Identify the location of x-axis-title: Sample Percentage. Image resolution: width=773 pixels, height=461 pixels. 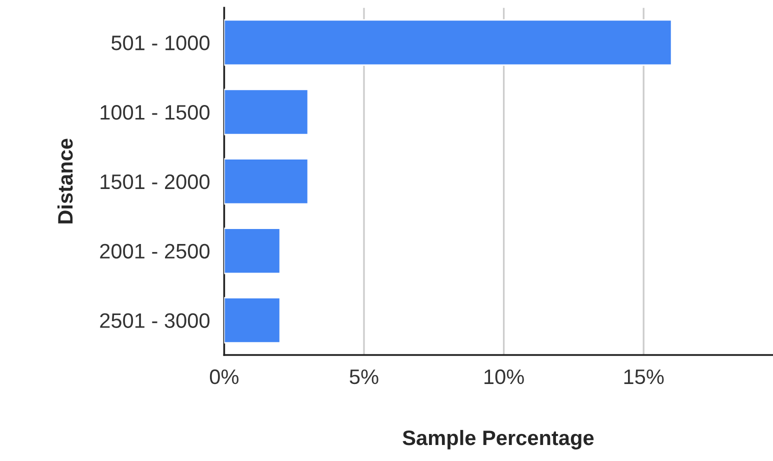
(498, 440).